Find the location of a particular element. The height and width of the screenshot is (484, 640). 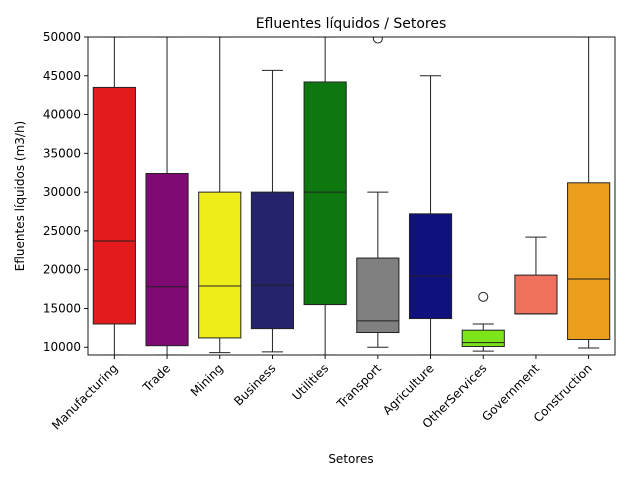

y-tick-label: 30000 is located at coordinates (62, 192).